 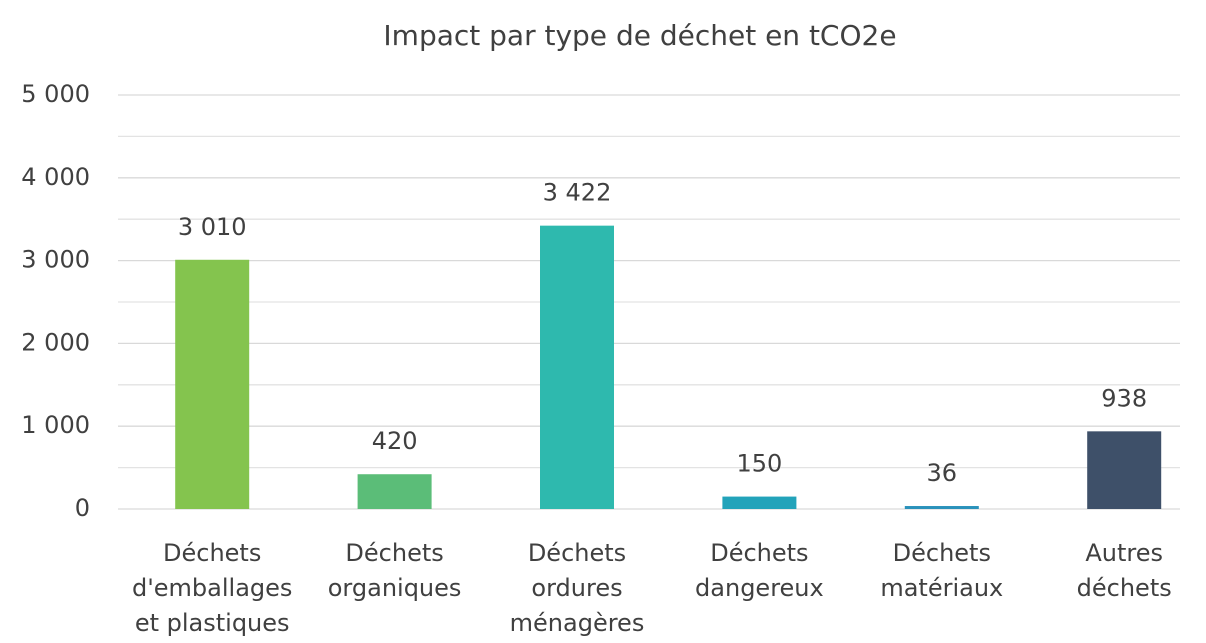 I want to click on x-tick-label: Autres déchets, so click(x=1124, y=570).